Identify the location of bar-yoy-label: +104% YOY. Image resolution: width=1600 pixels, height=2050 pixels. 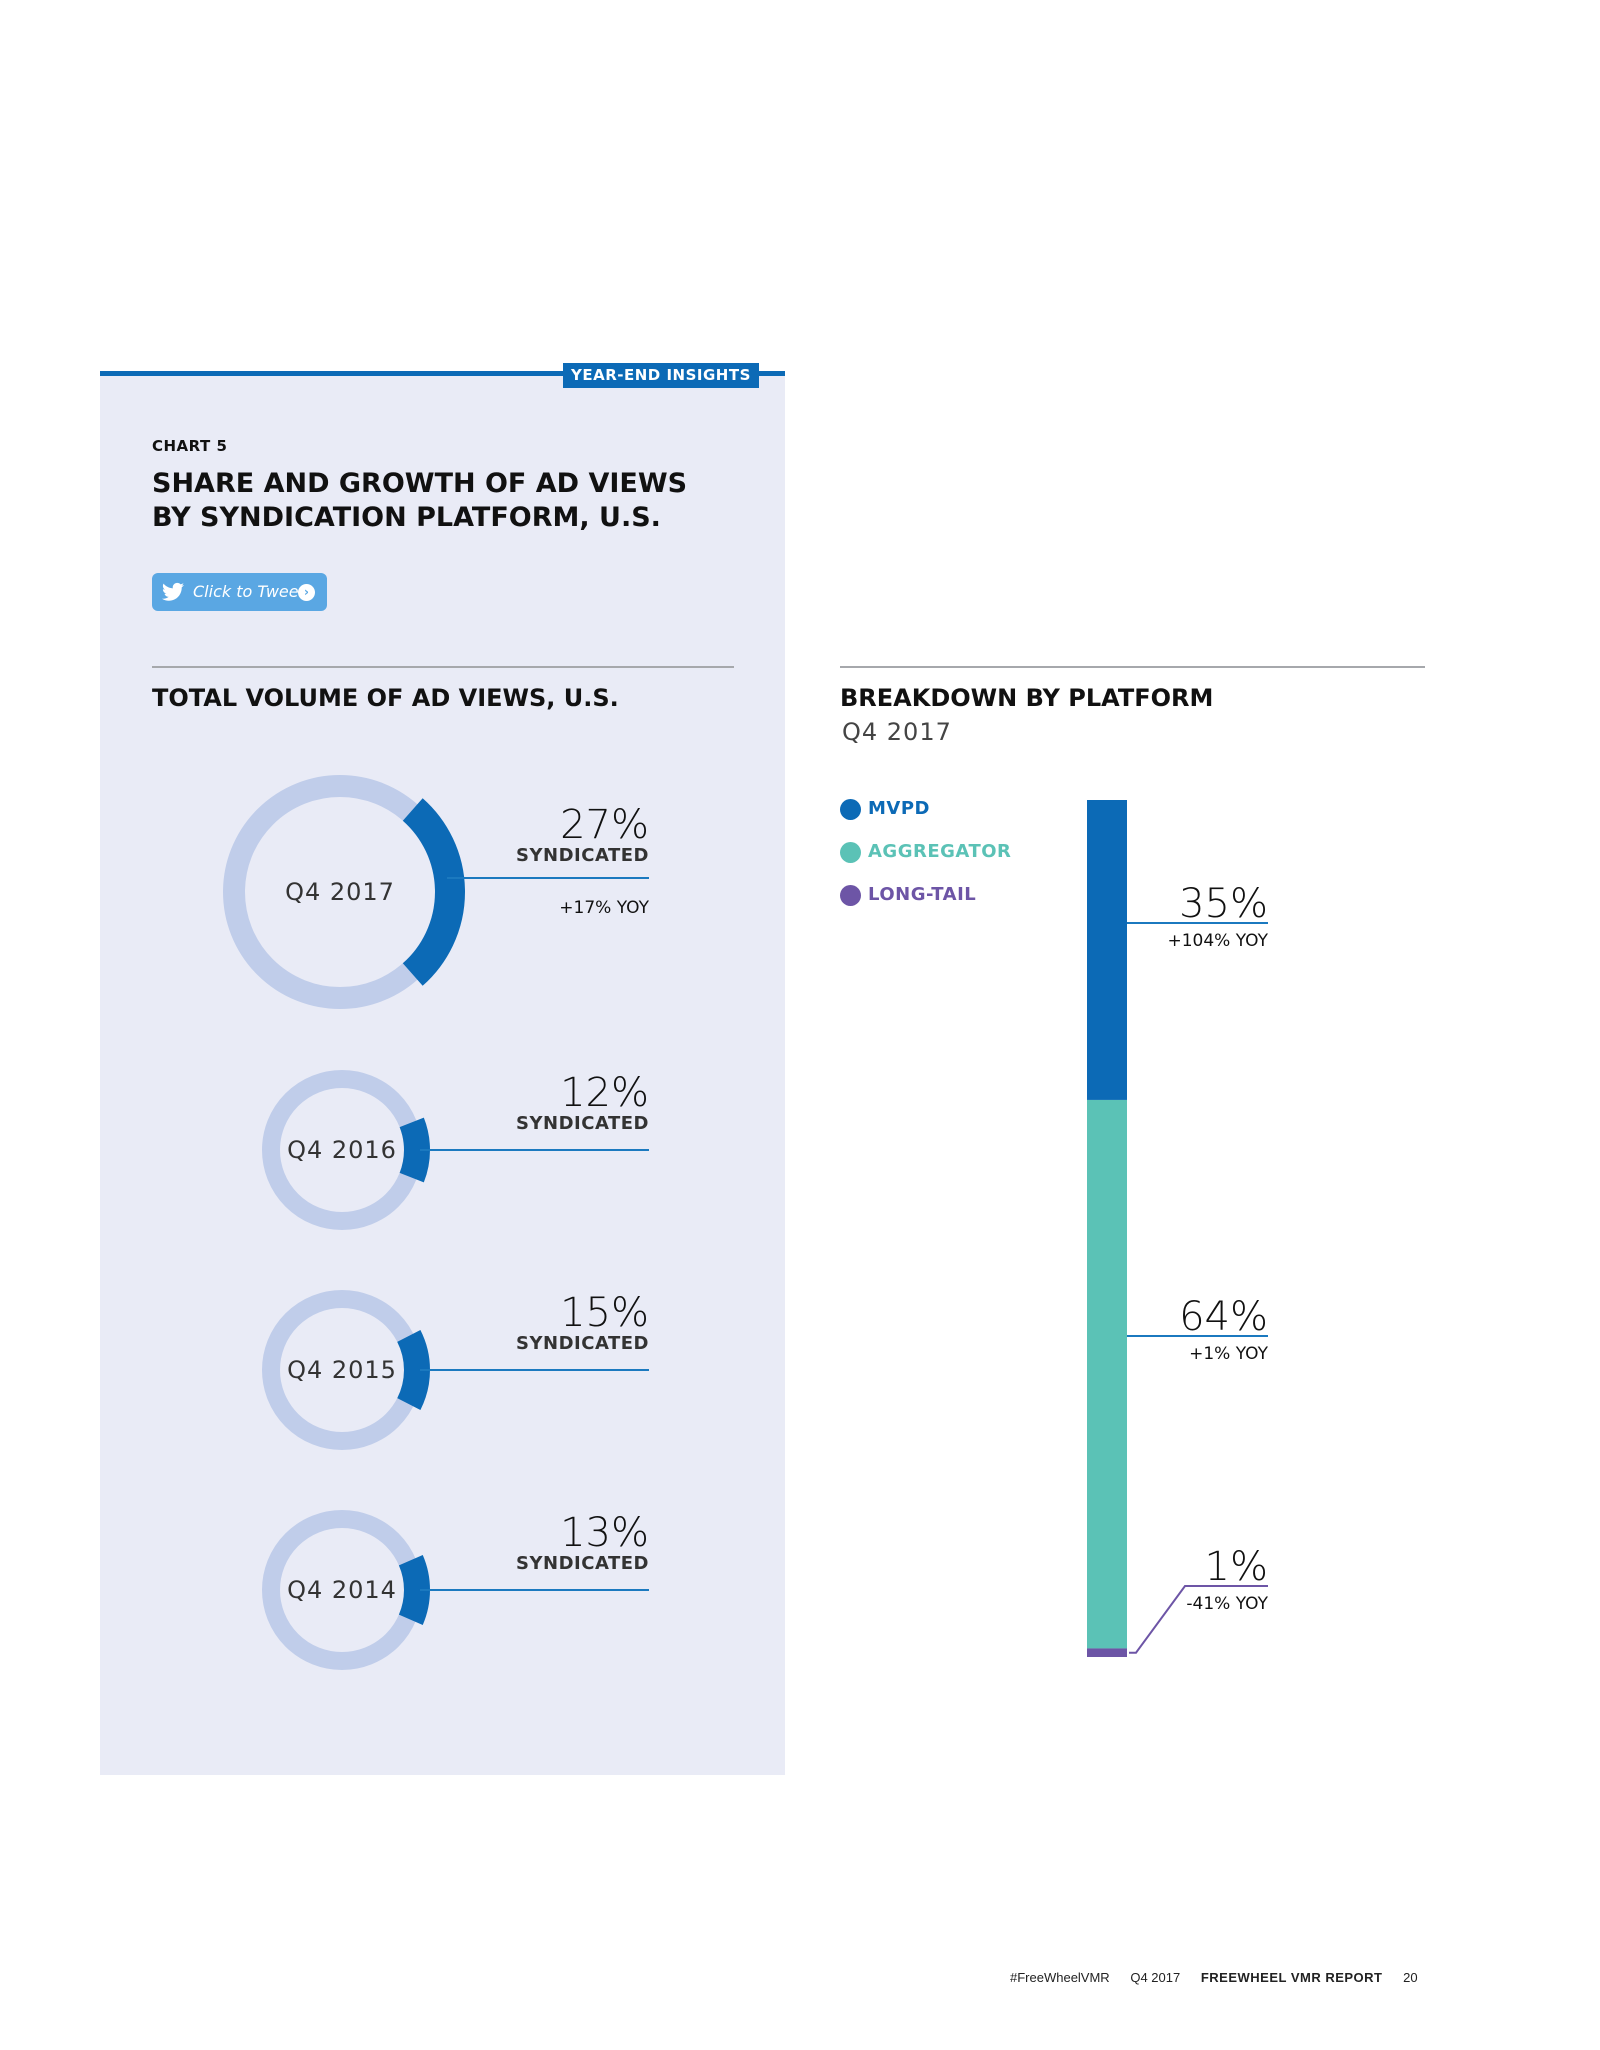
(1217, 941).